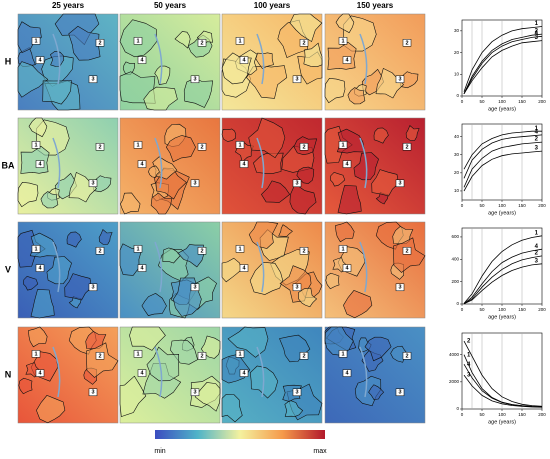 The width and height of the screenshot is (550, 459). What do you see at coordinates (159, 451) in the screenshot?
I see `colorbar-min: min` at bounding box center [159, 451].